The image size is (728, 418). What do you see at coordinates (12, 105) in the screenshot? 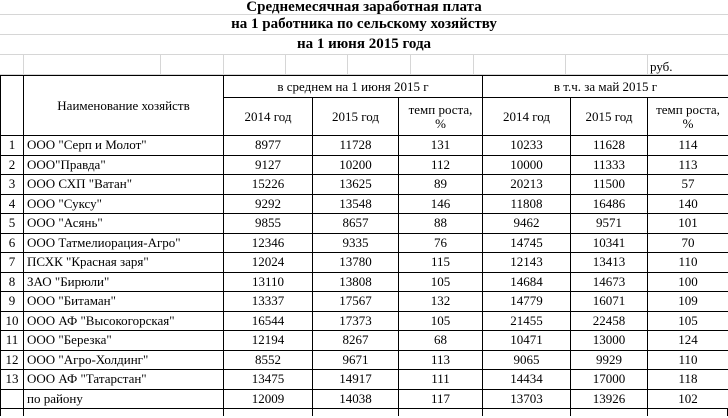
I see `row-number-header` at bounding box center [12, 105].